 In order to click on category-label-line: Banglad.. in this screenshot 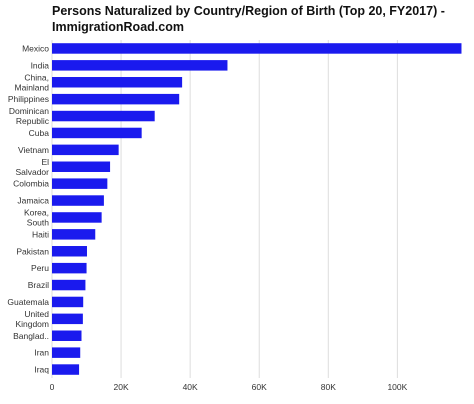, I will do `click(31, 336)`.